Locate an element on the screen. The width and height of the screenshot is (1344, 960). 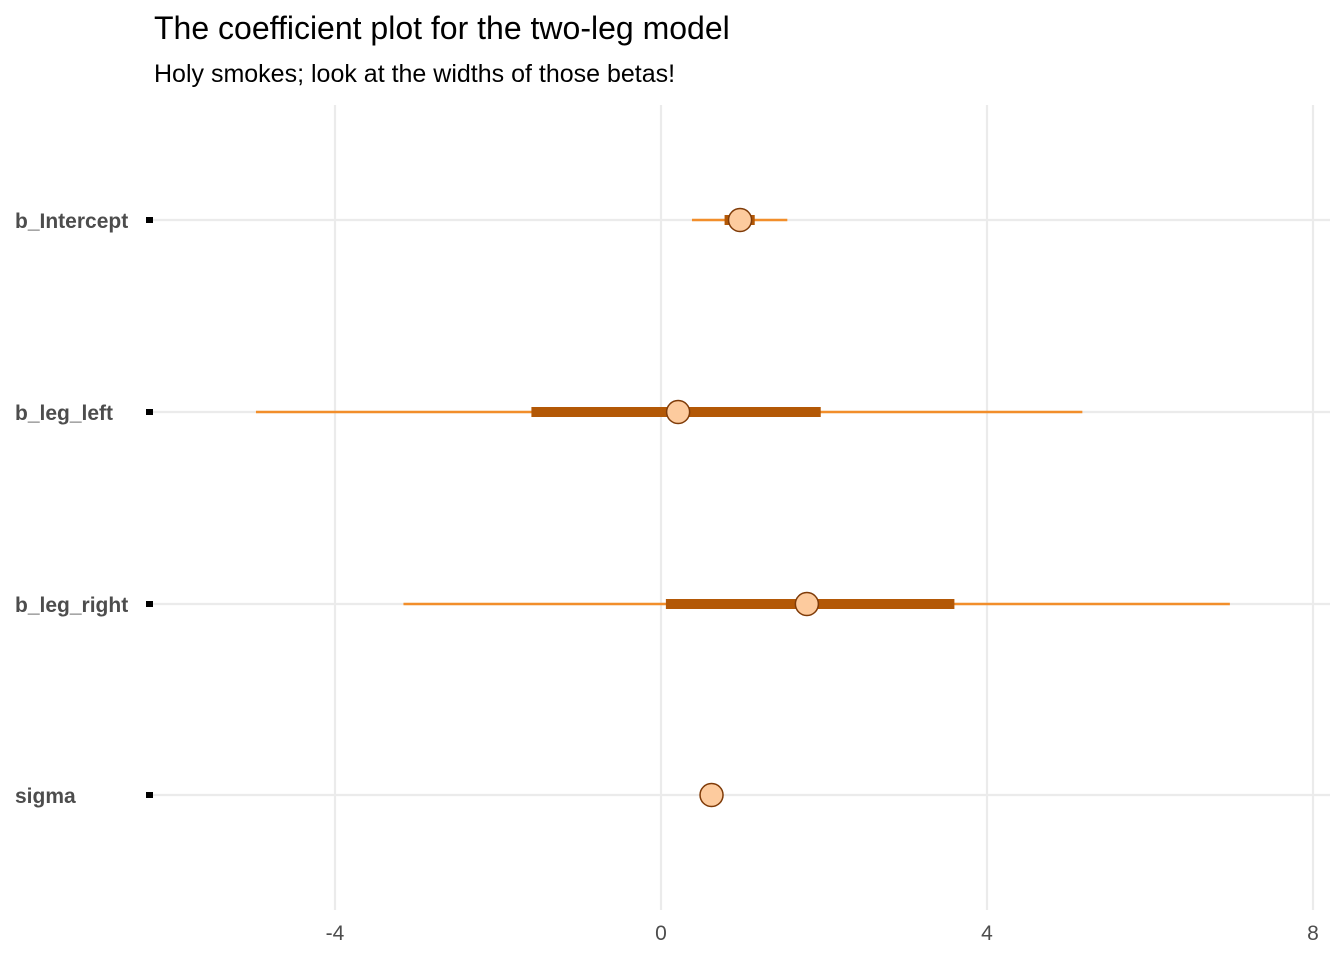
x-tick-label: 0 is located at coordinates (661, 933).